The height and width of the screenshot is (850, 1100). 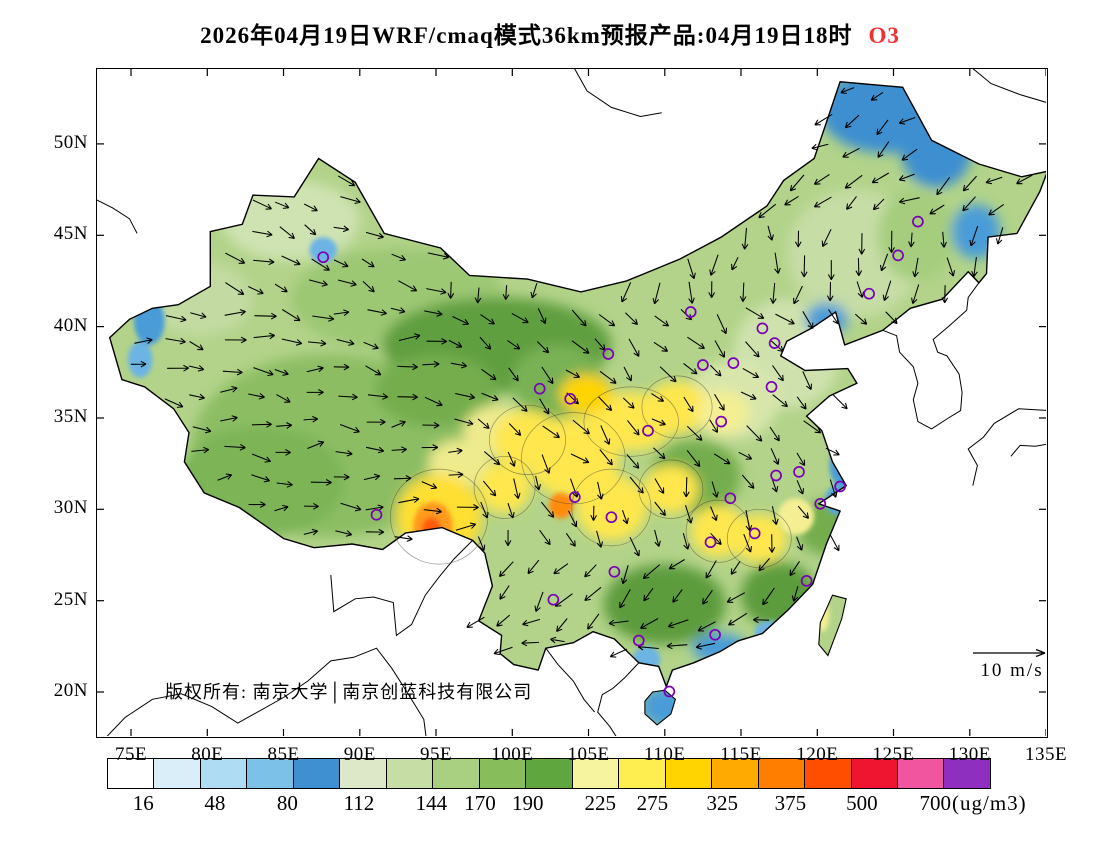 What do you see at coordinates (1009, 653) in the screenshot?
I see `wind-scale-arrow` at bounding box center [1009, 653].